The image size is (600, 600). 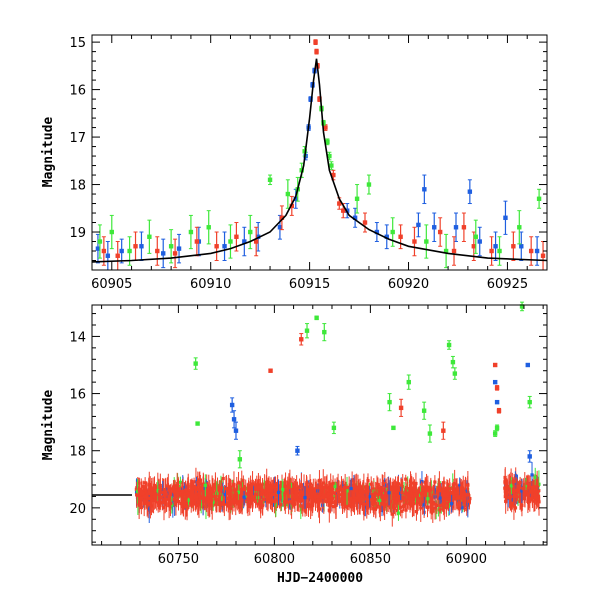 What do you see at coordinates (178, 559) in the screenshot?
I see `x-tick-label: 60750` at bounding box center [178, 559].